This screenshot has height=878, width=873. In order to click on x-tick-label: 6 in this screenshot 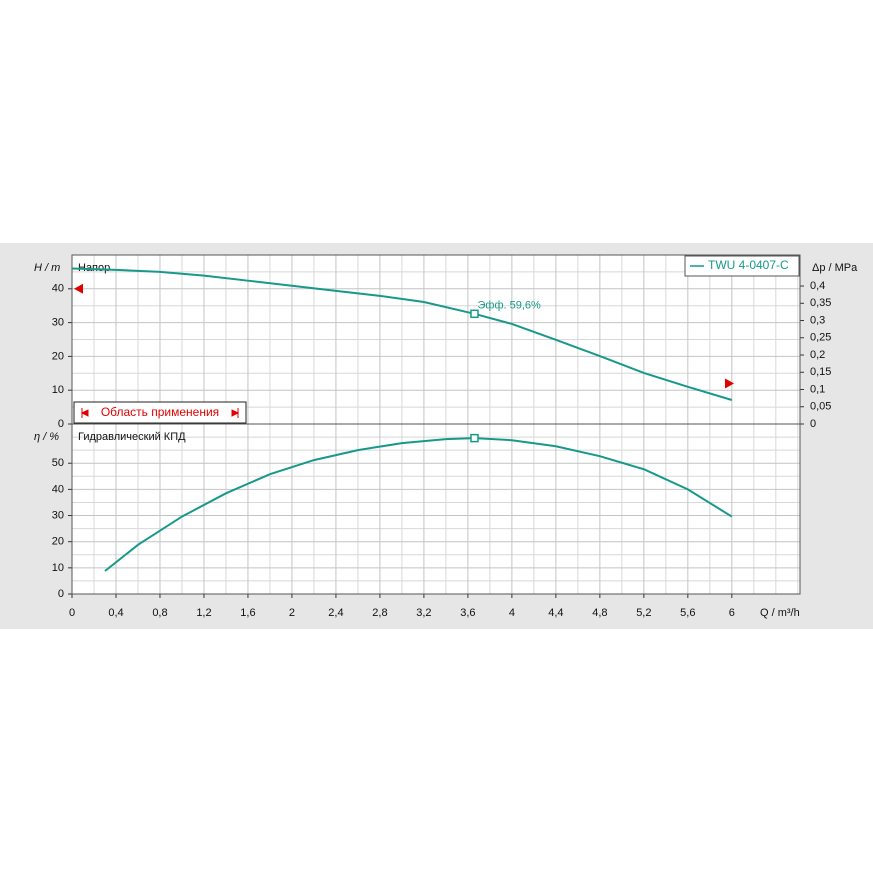, I will do `click(732, 613)`.